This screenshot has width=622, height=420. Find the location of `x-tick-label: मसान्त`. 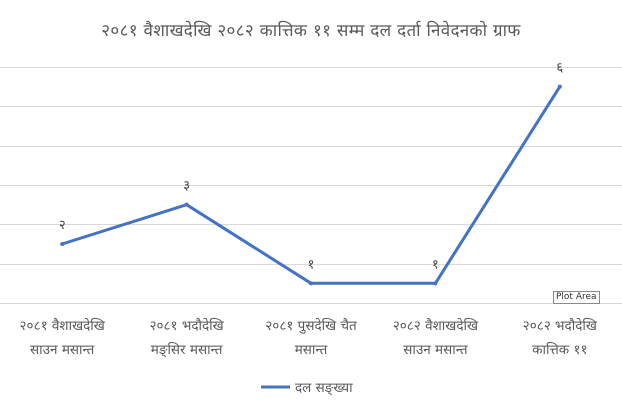

x-tick-label: मसान्त is located at coordinates (311, 350).